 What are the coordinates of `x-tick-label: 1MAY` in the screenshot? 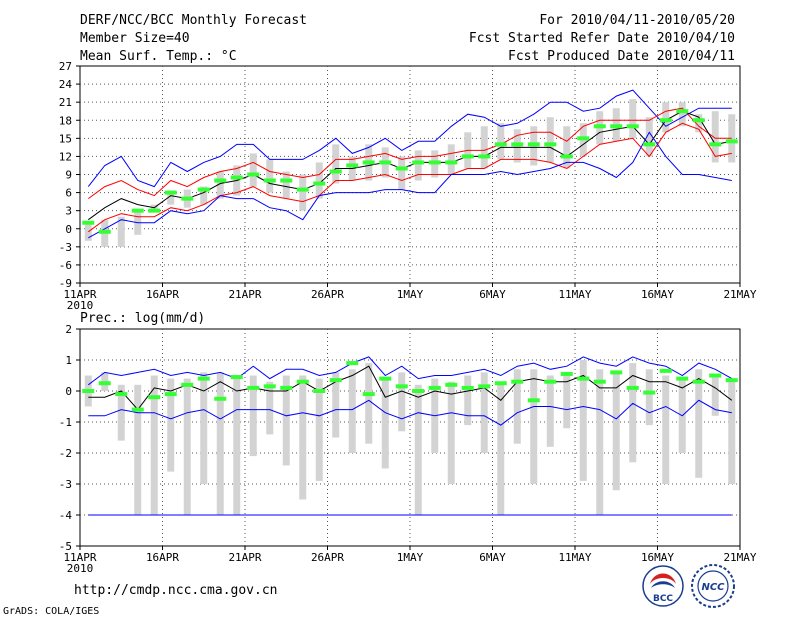 It's located at (410, 557).